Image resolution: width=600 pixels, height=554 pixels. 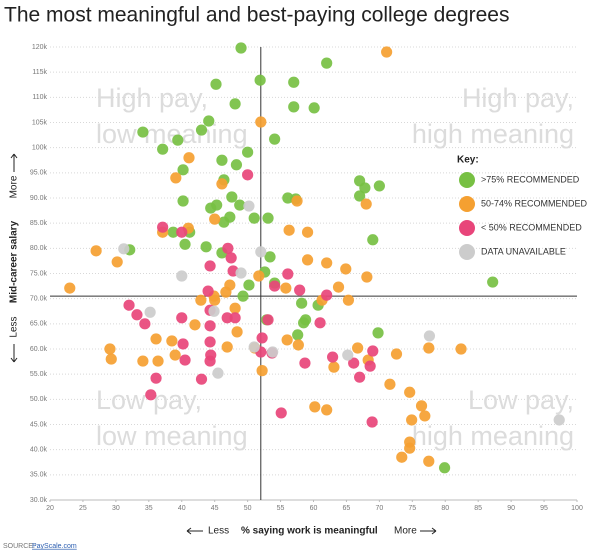 What do you see at coordinates (39, 299) in the screenshot?
I see `y-tick-label: 70.0k` at bounding box center [39, 299].